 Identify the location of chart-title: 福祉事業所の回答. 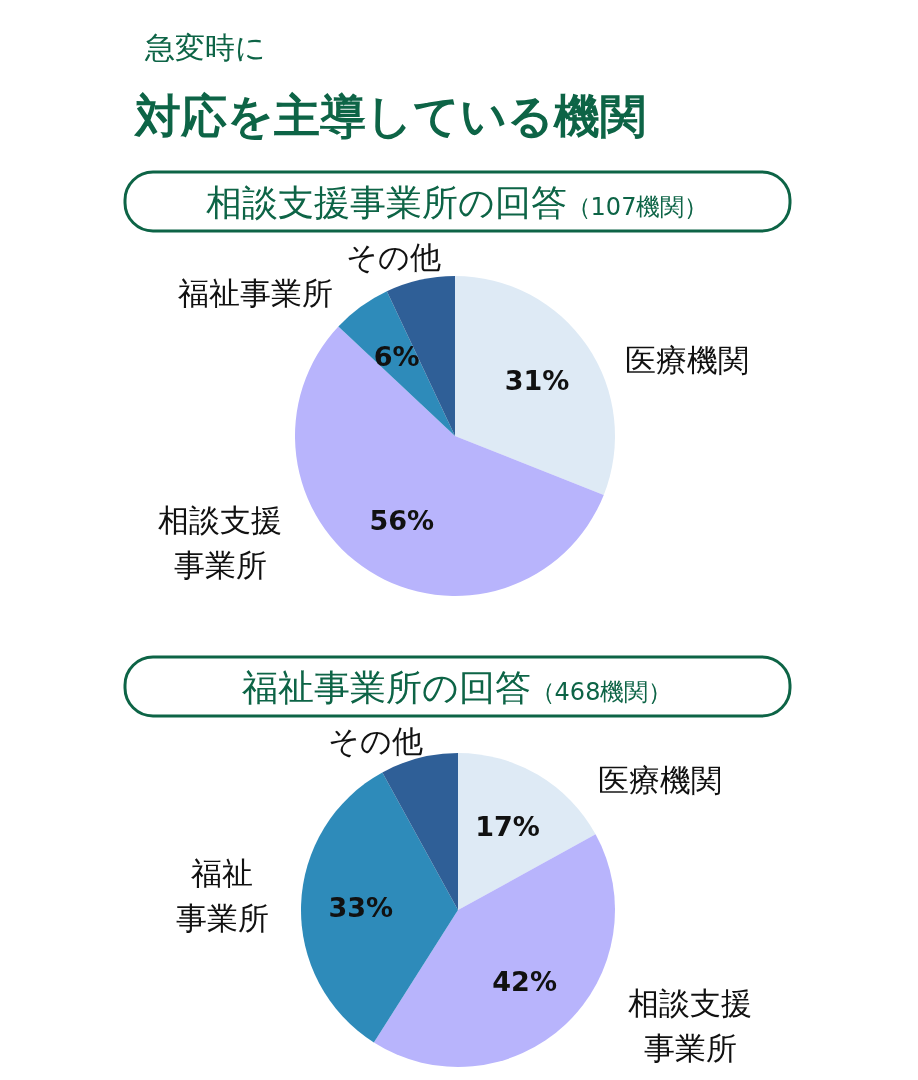
(386, 687).